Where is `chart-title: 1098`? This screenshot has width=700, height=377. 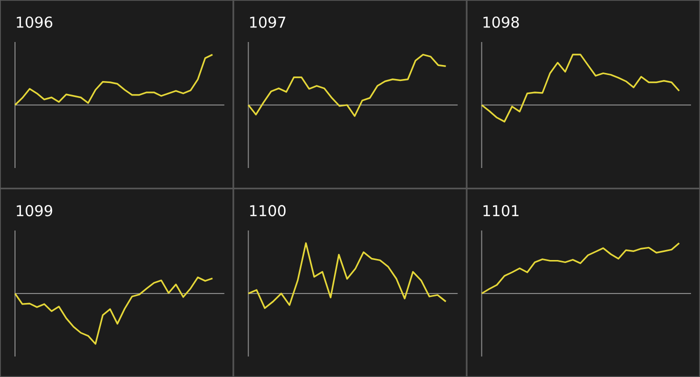 chart-title: 1098 is located at coordinates (501, 22).